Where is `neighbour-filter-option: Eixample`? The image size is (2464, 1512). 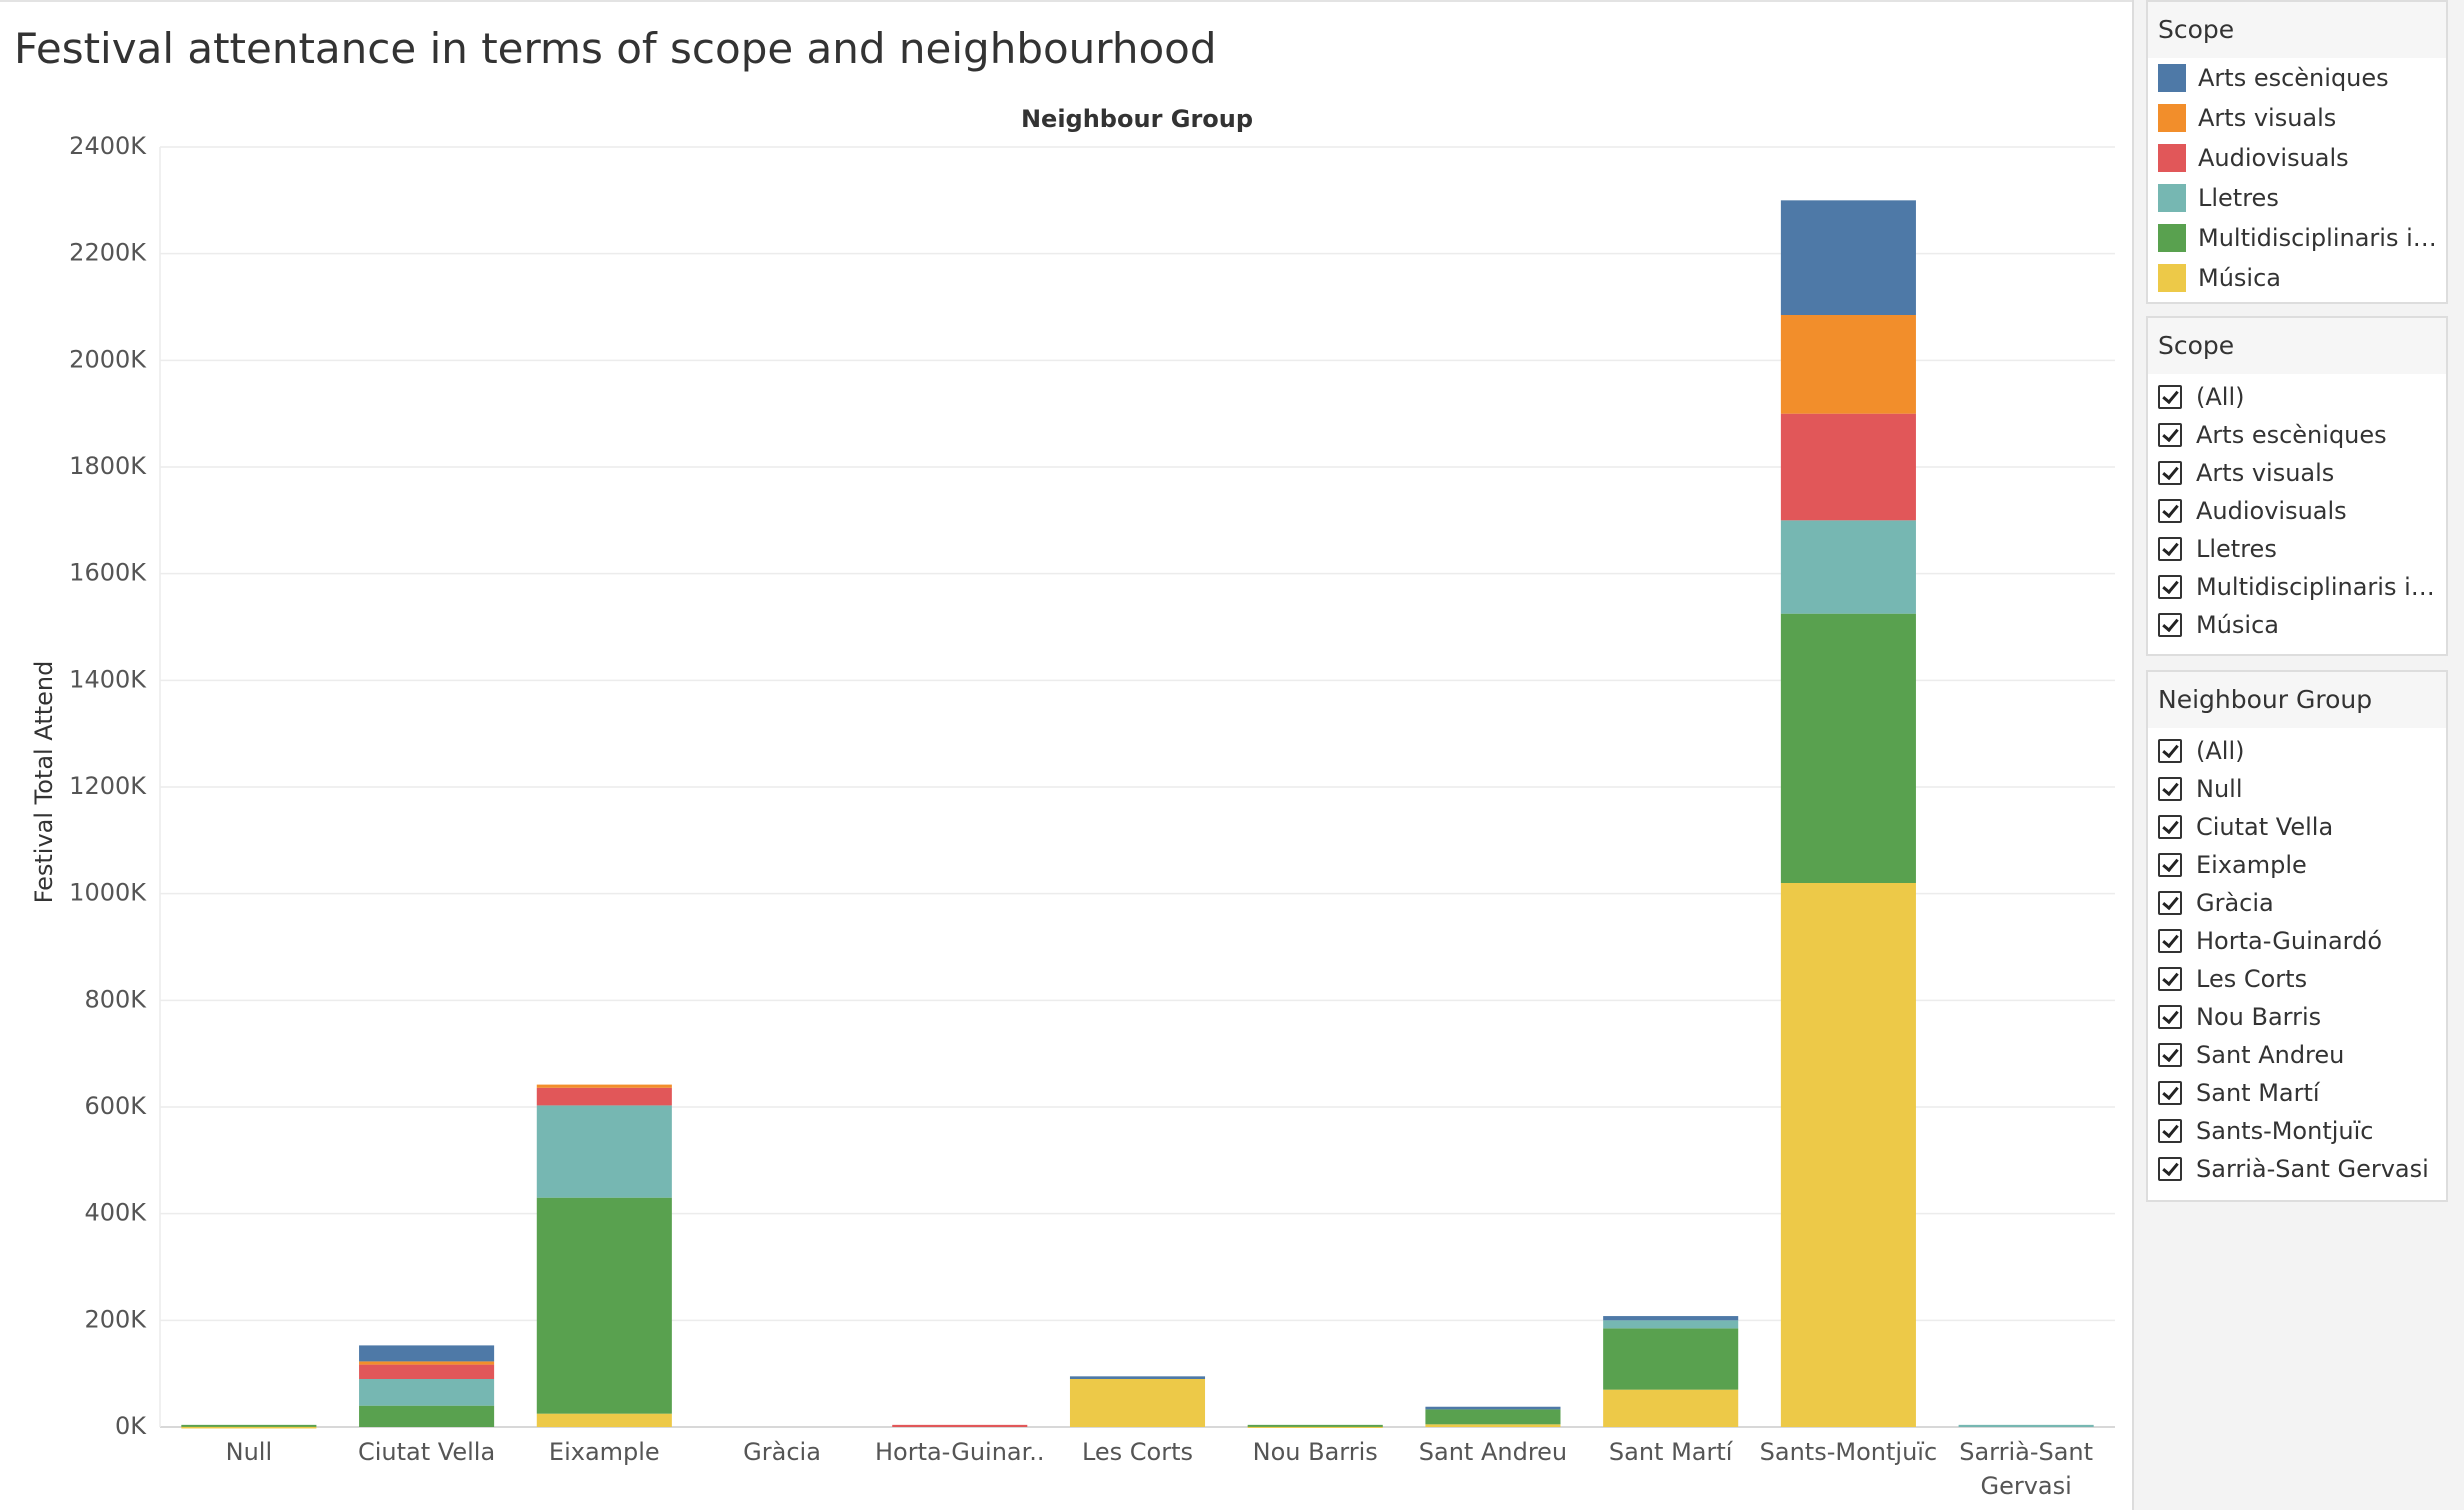
neighbour-filter-option: Eixample is located at coordinates (2297, 865).